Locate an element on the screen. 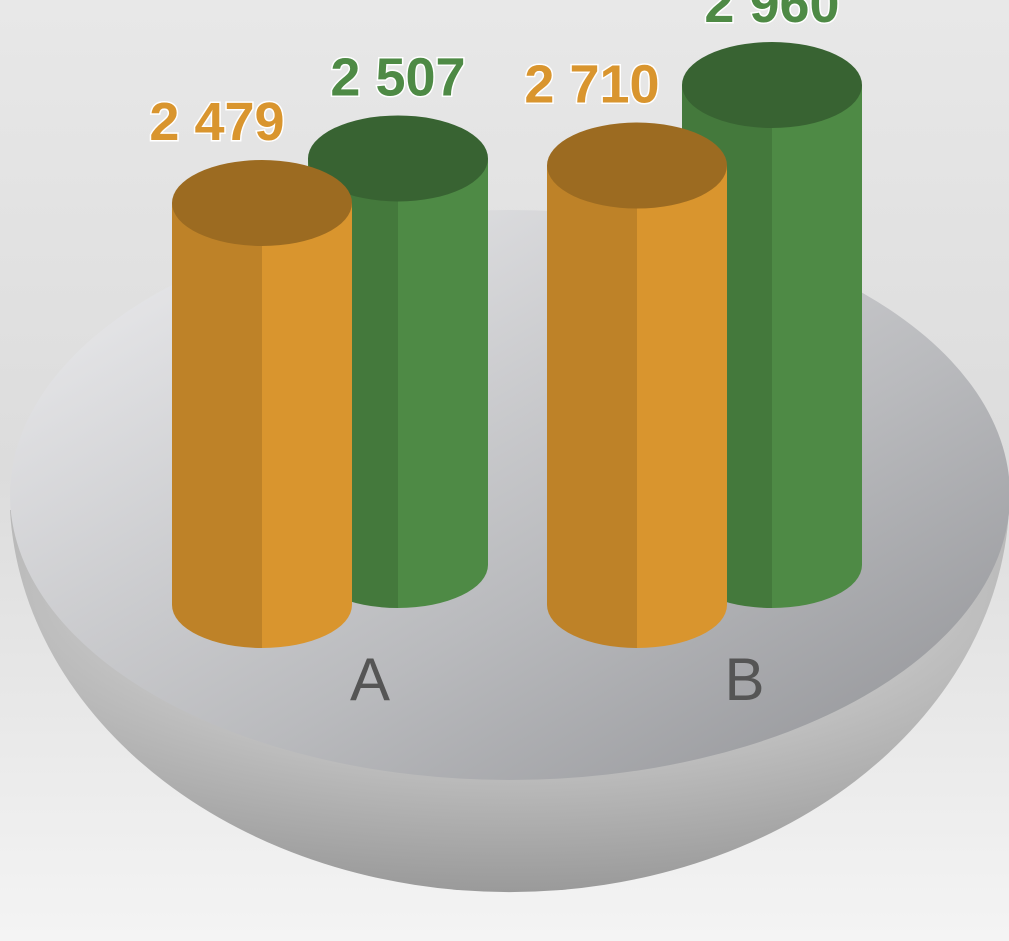 The image size is (1009, 941). value-label: 2 507 is located at coordinates (397, 77).